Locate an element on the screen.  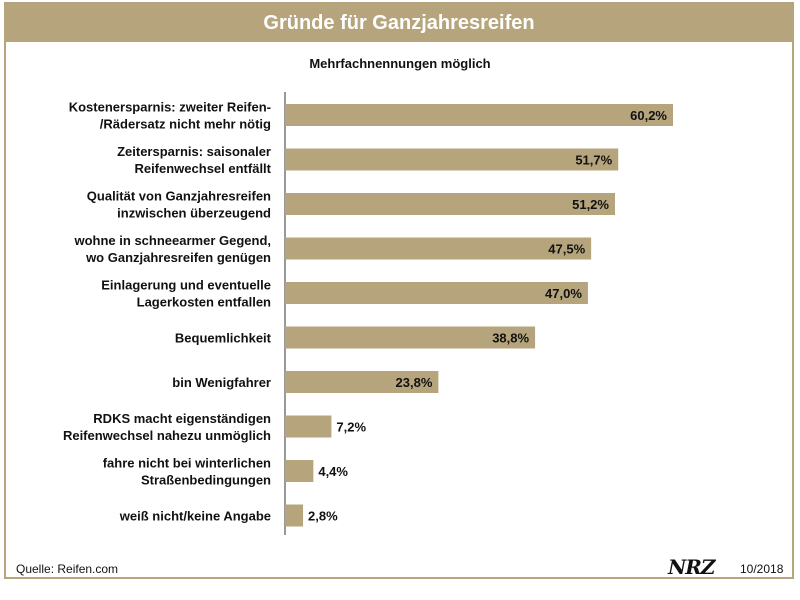
value-label: 47,0% is located at coordinates (563, 293).